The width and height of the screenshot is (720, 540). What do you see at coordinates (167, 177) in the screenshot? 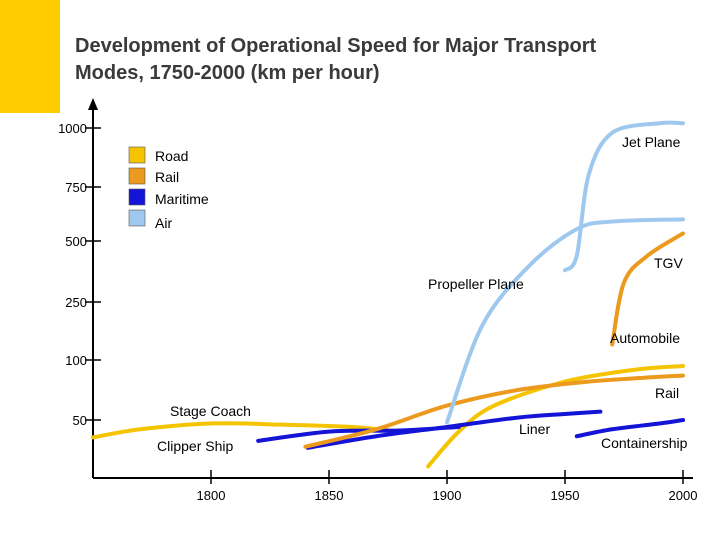
I see `legend-label-rail: Rail` at bounding box center [167, 177].